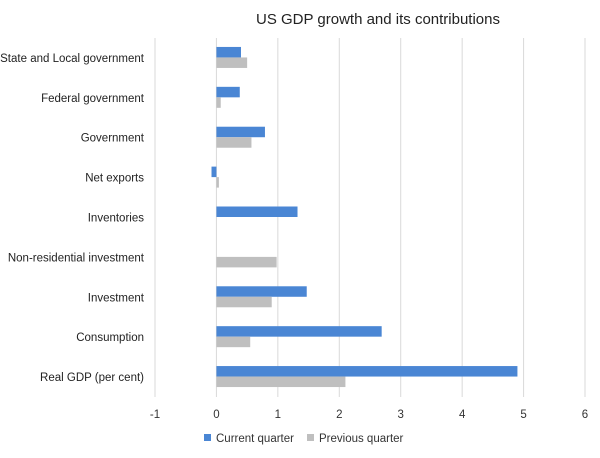 The width and height of the screenshot is (600, 458). Describe the element at coordinates (369, 415) in the screenshot. I see `x-tick-labels: -1 0 1 2 3 4 5 6` at that location.